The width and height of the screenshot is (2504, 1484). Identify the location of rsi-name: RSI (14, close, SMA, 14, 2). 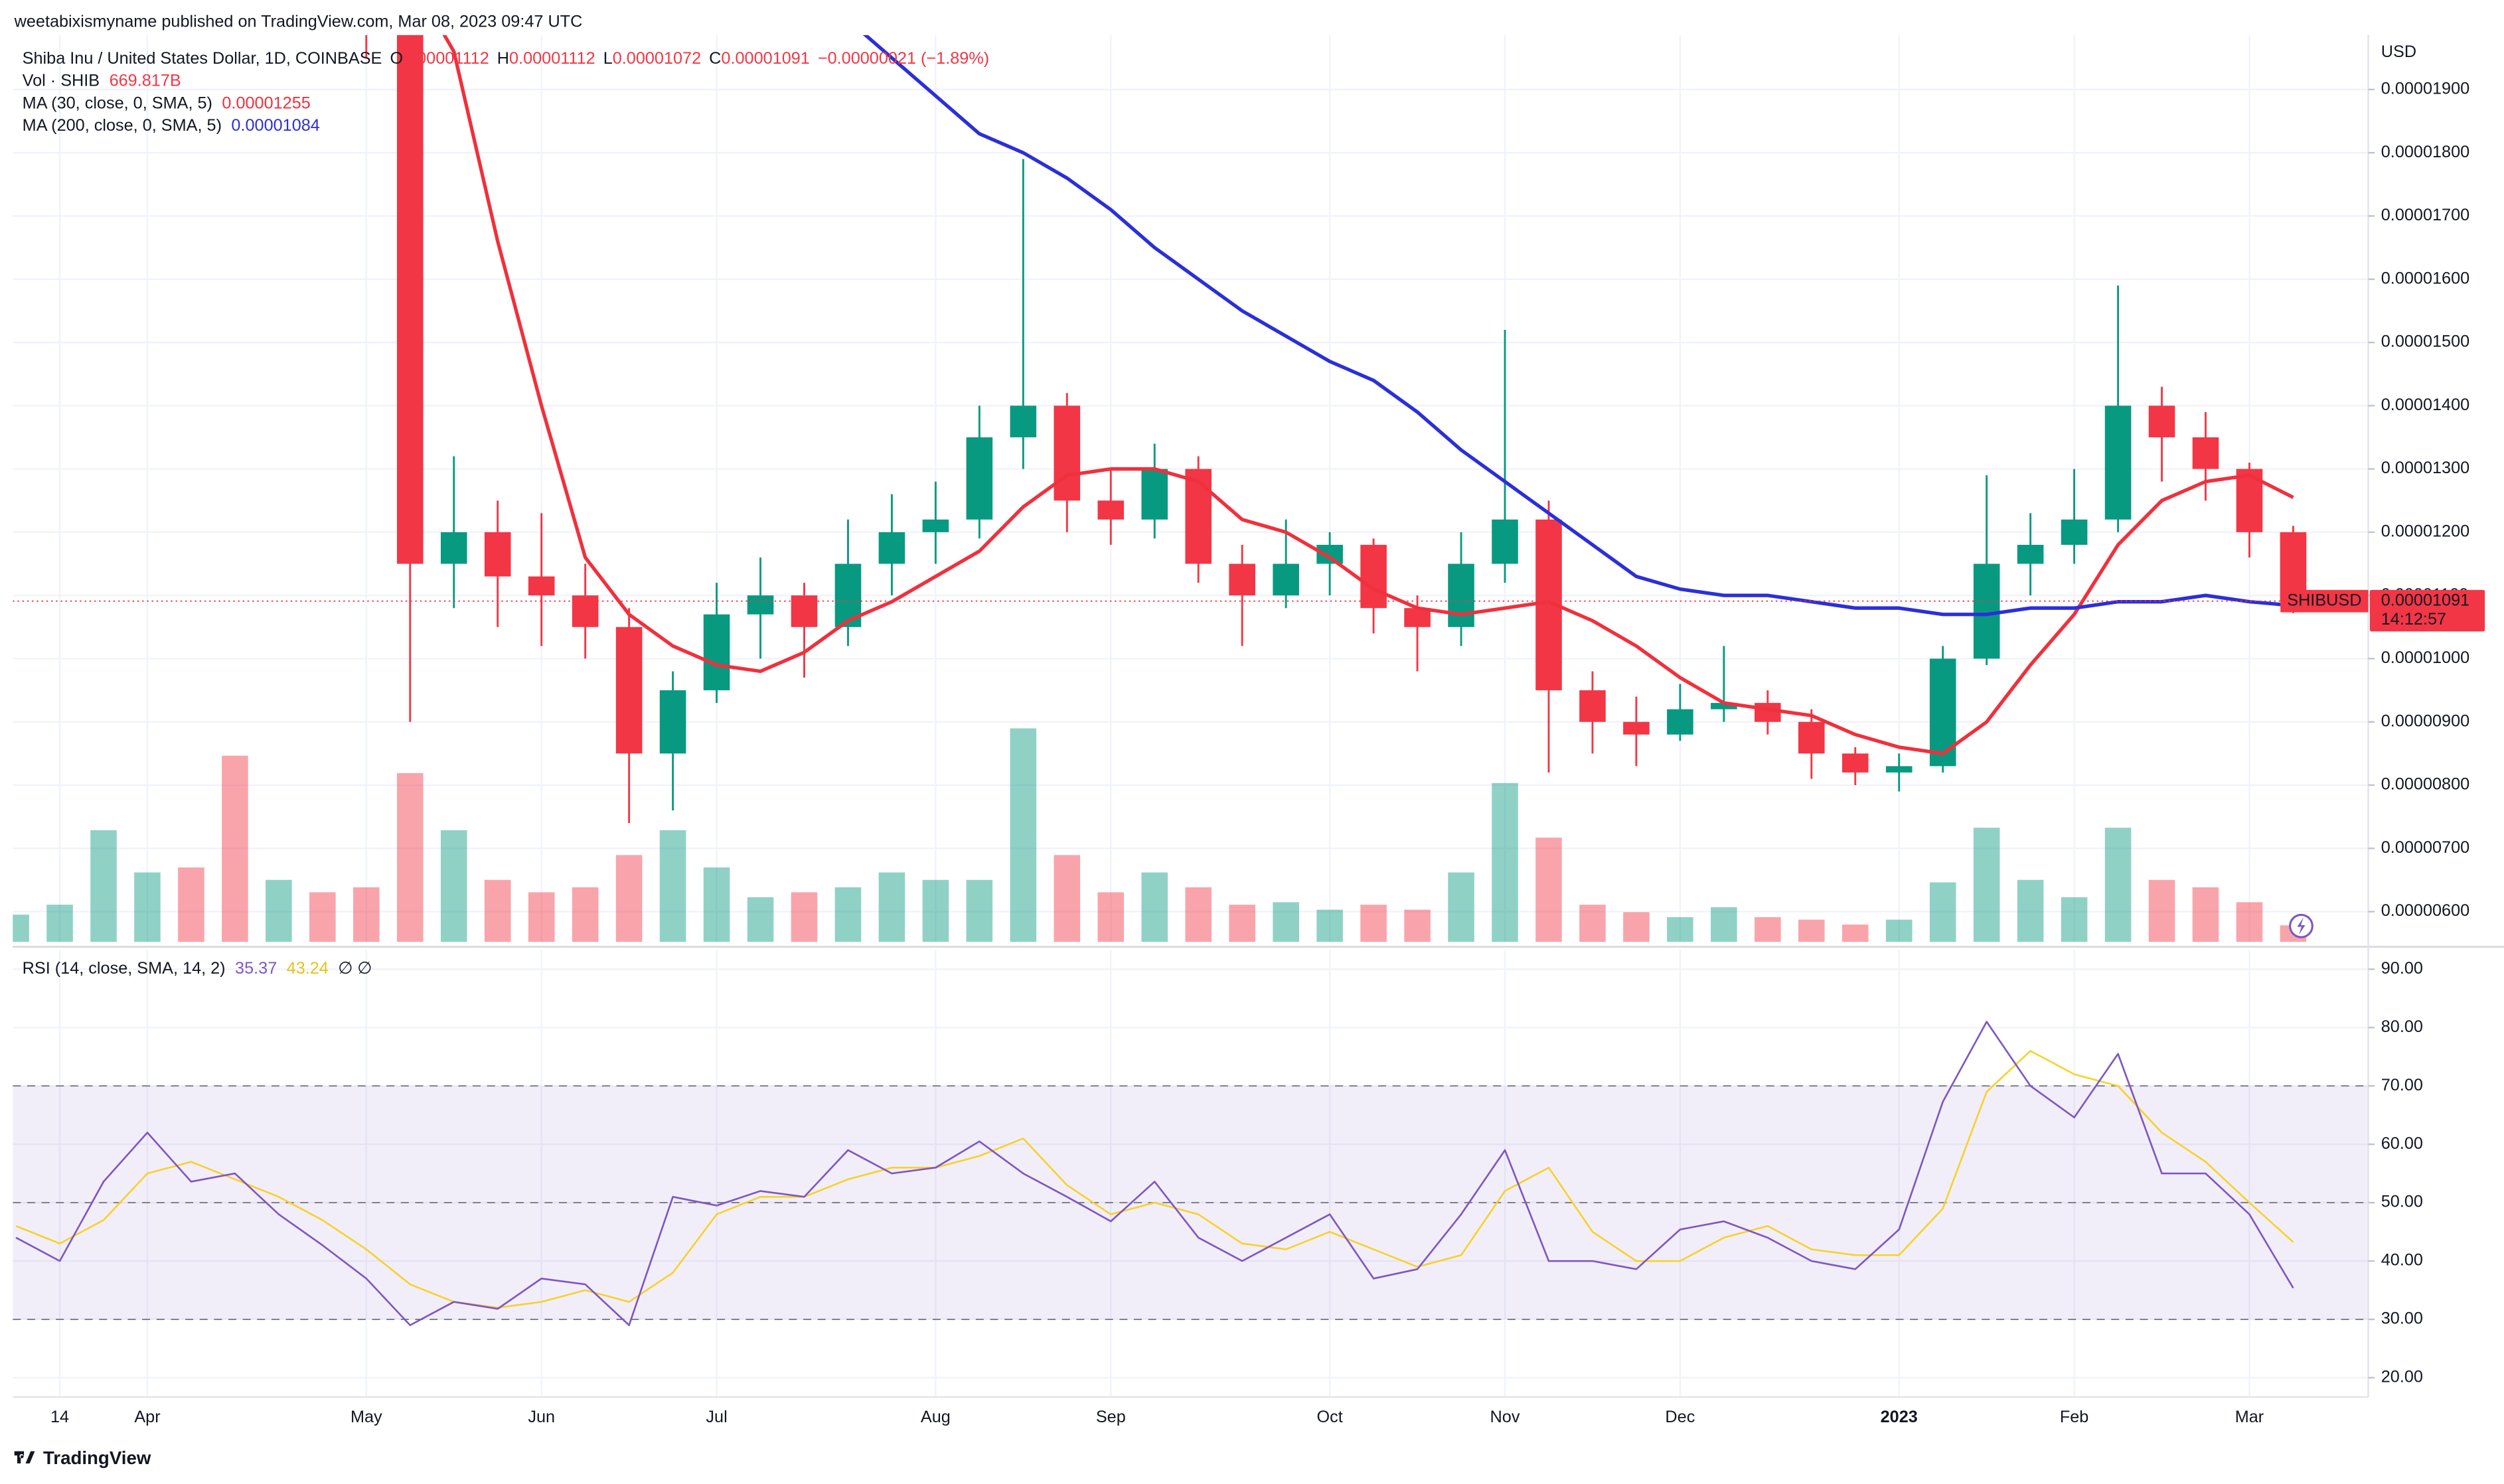
(124, 968).